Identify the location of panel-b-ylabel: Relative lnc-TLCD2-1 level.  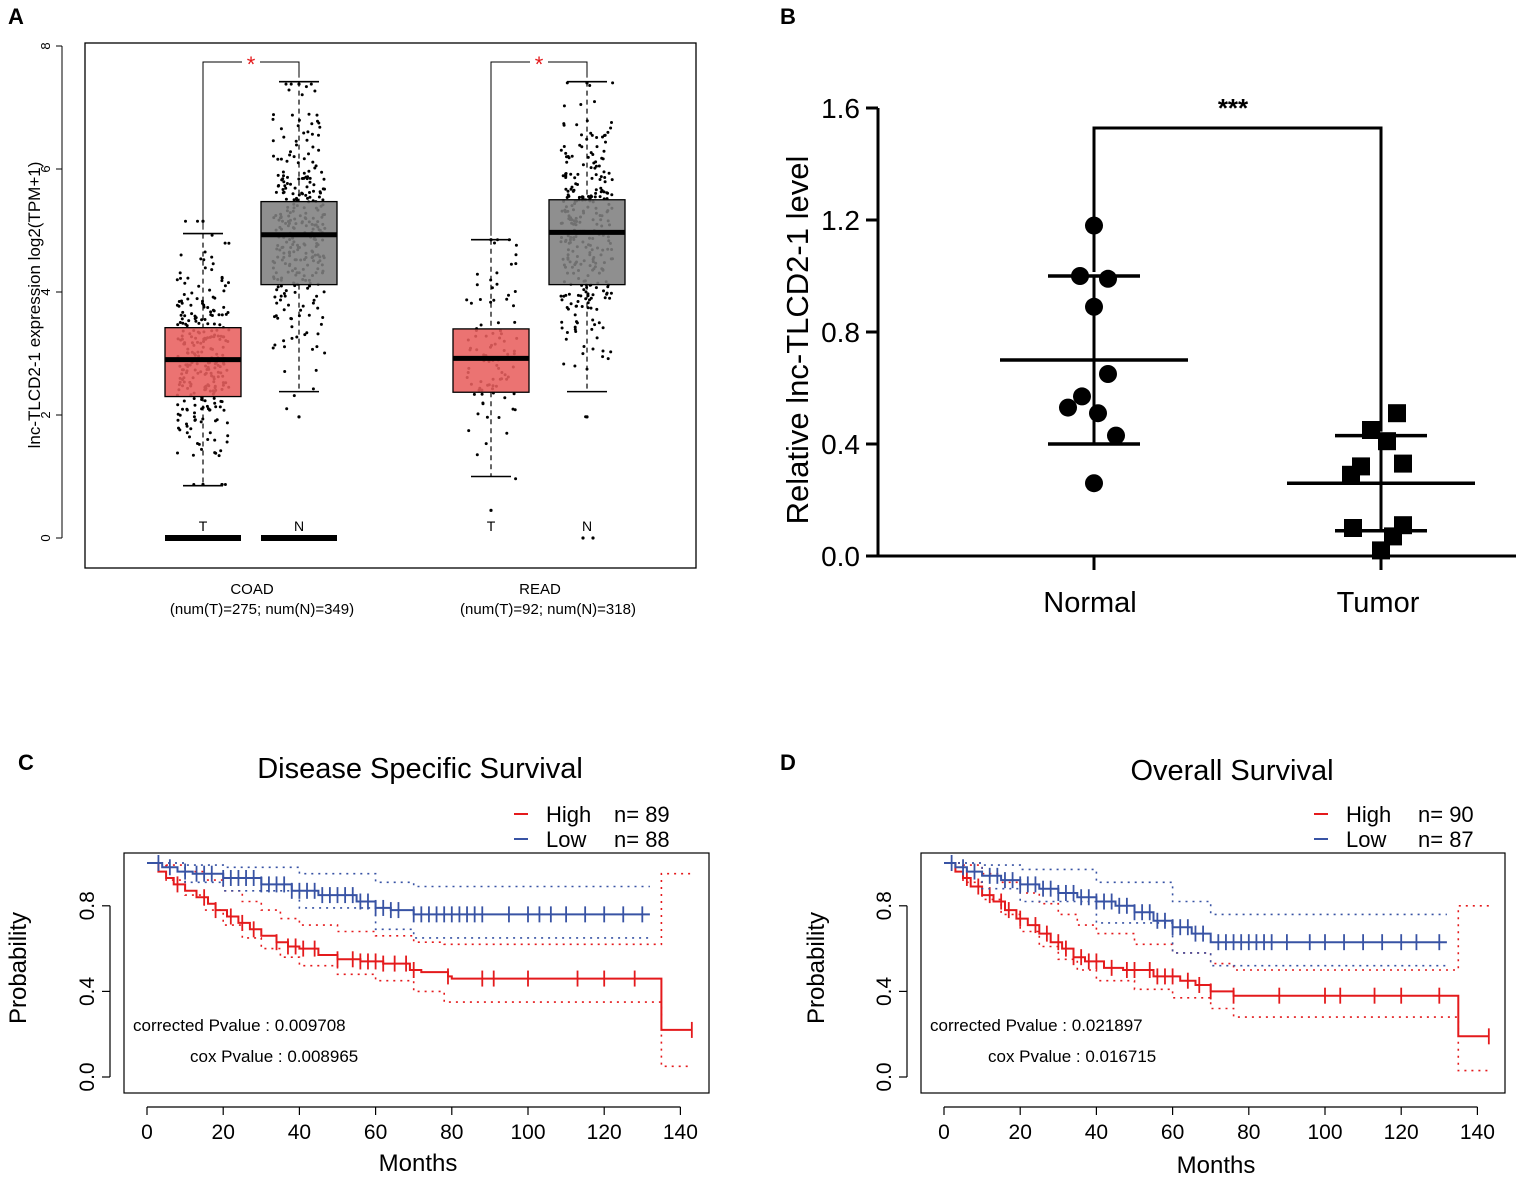
(797, 340).